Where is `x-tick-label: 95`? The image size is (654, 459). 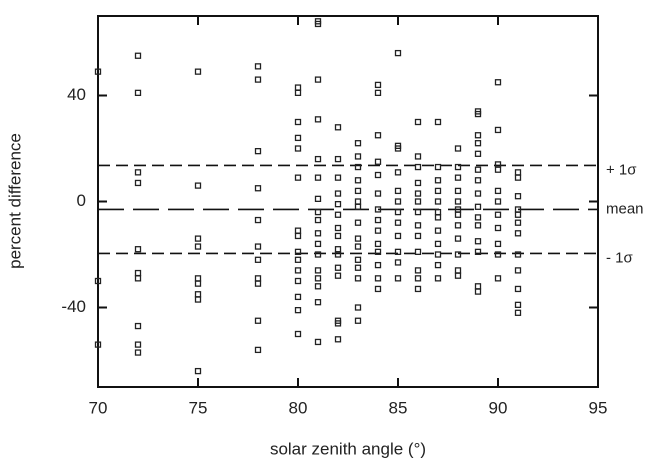
x-tick-label: 95 is located at coordinates (598, 407).